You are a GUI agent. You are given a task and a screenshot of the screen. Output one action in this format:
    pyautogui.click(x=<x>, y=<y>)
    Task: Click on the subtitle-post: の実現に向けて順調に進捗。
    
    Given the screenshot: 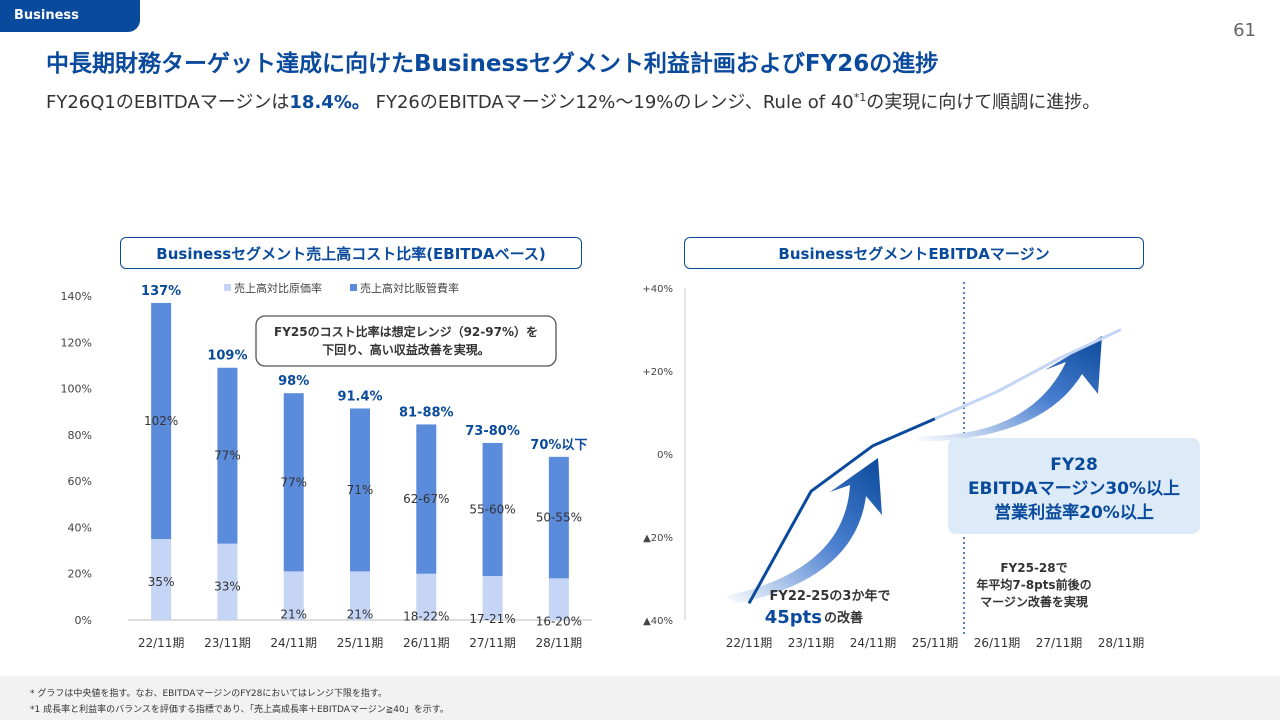 What is the action you would take?
    pyautogui.click(x=983, y=102)
    